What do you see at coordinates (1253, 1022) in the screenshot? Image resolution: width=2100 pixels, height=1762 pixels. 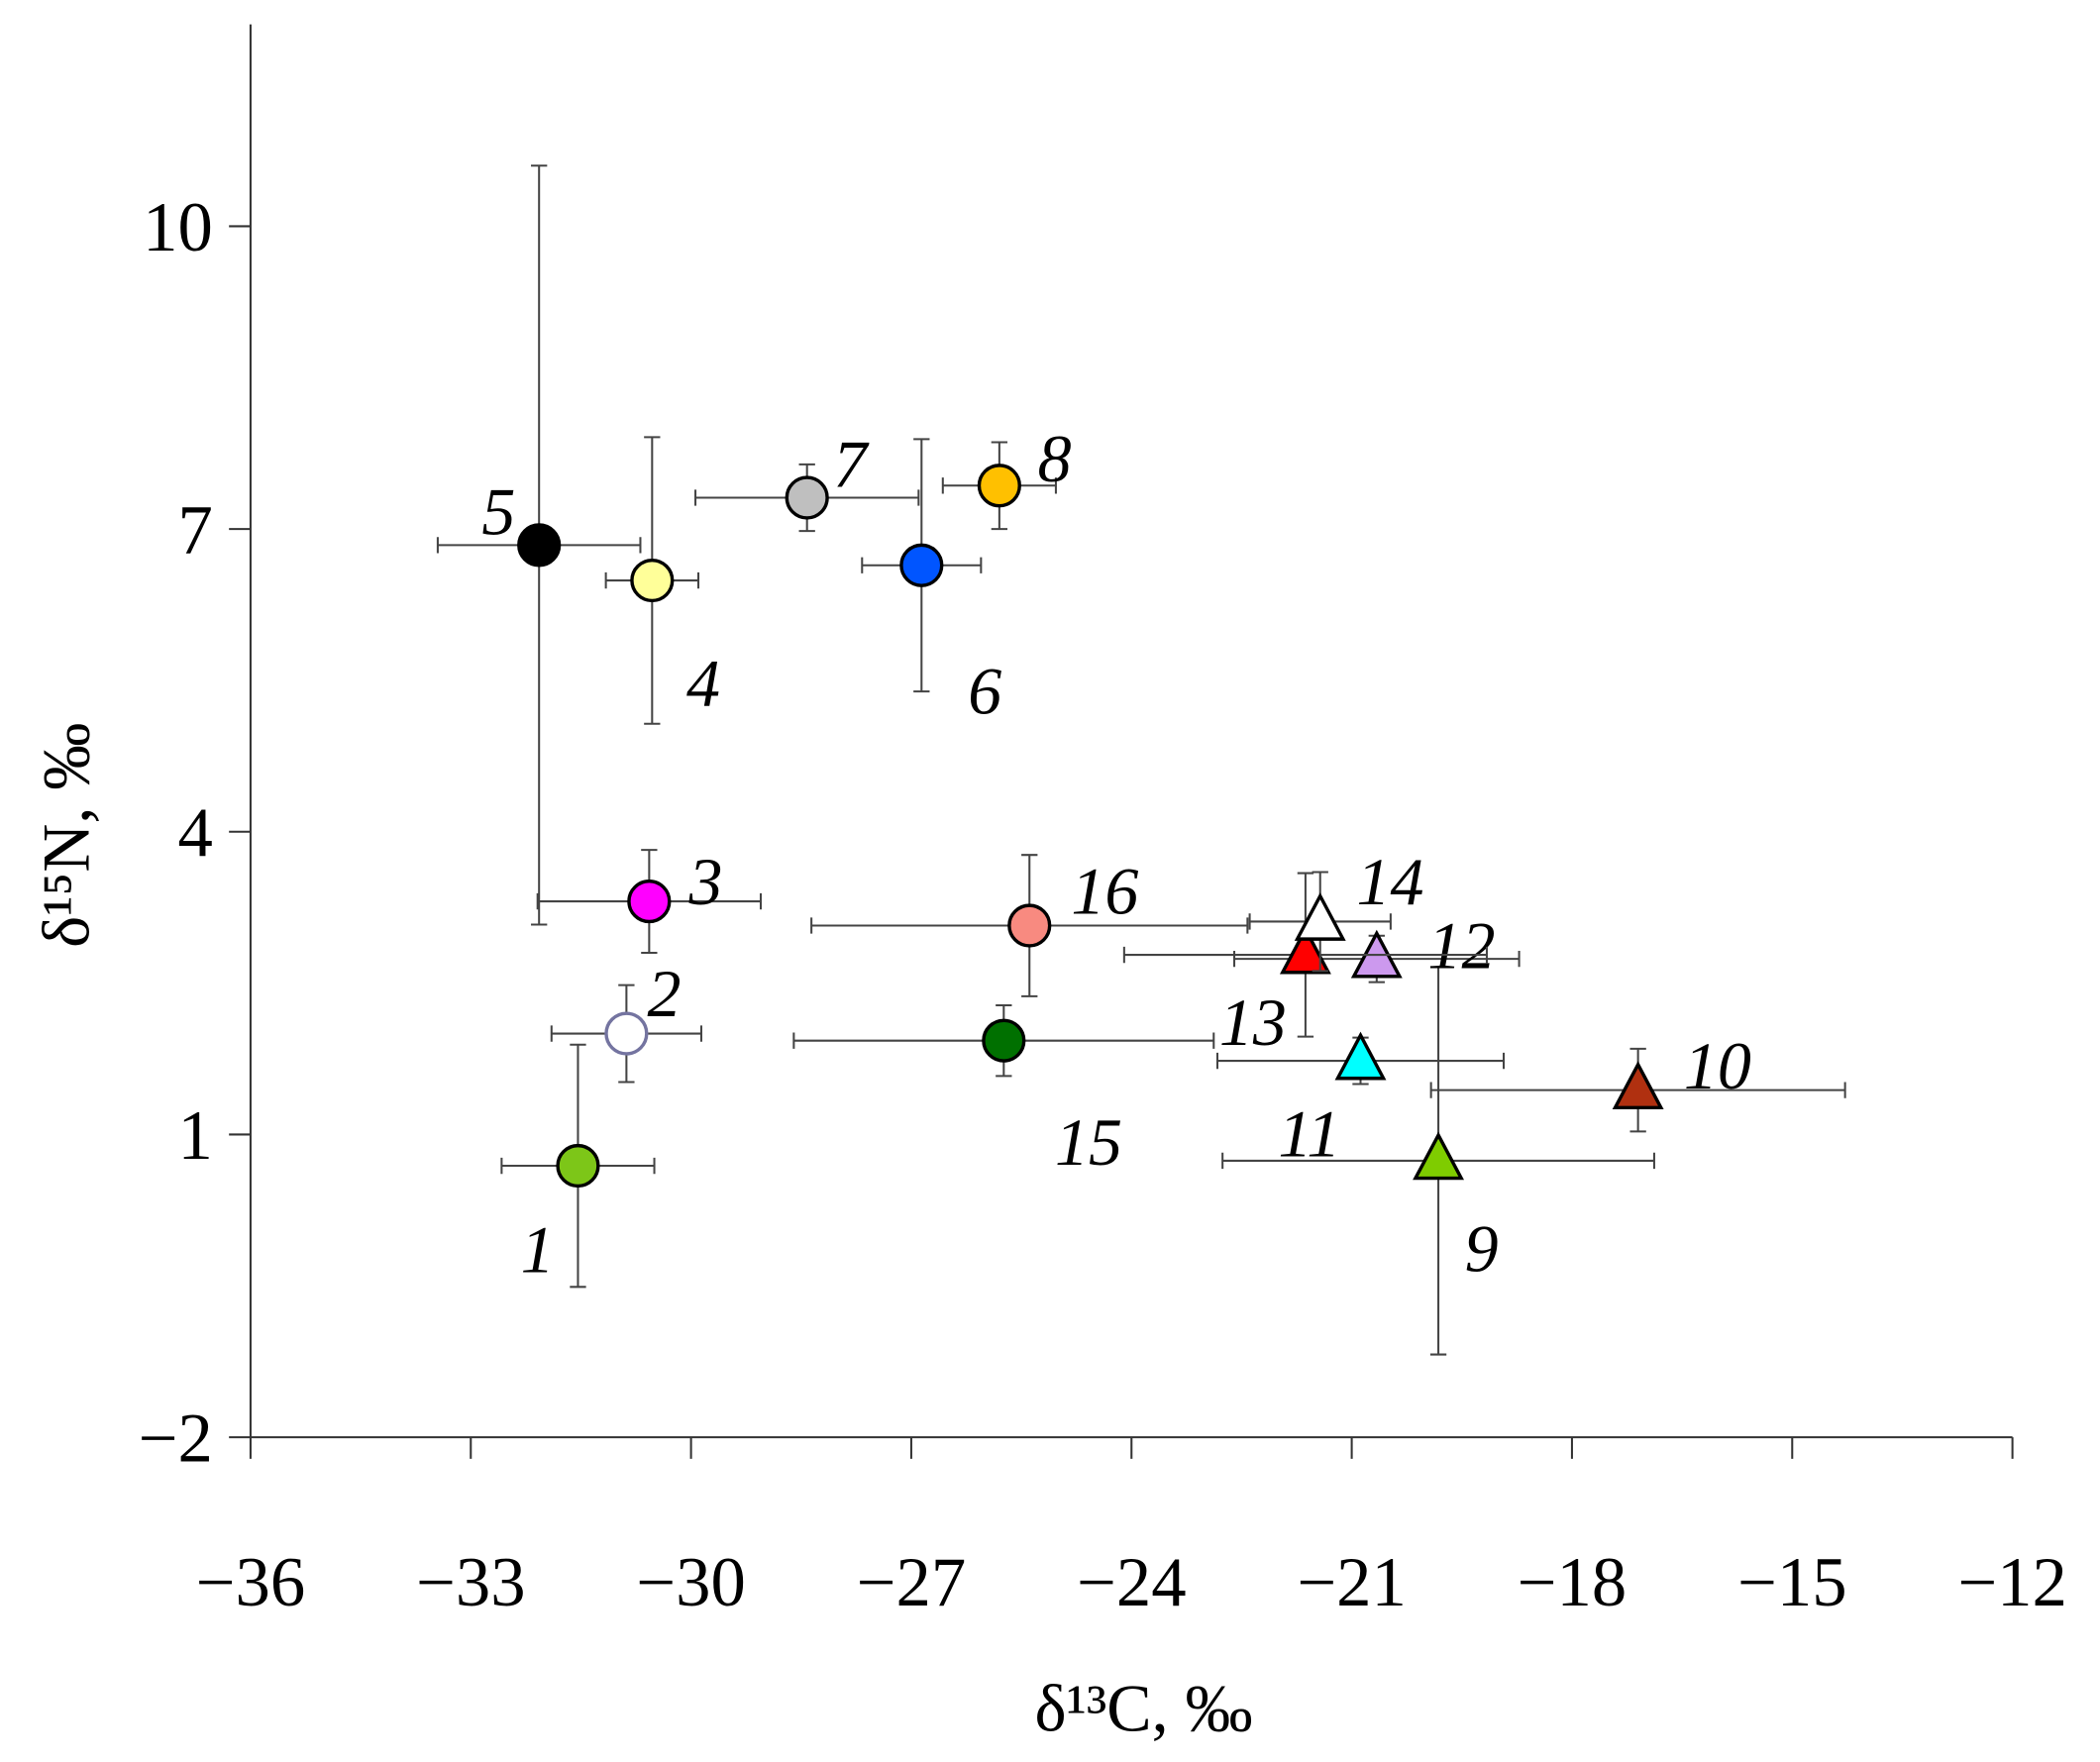 I see `point-label: 13` at bounding box center [1253, 1022].